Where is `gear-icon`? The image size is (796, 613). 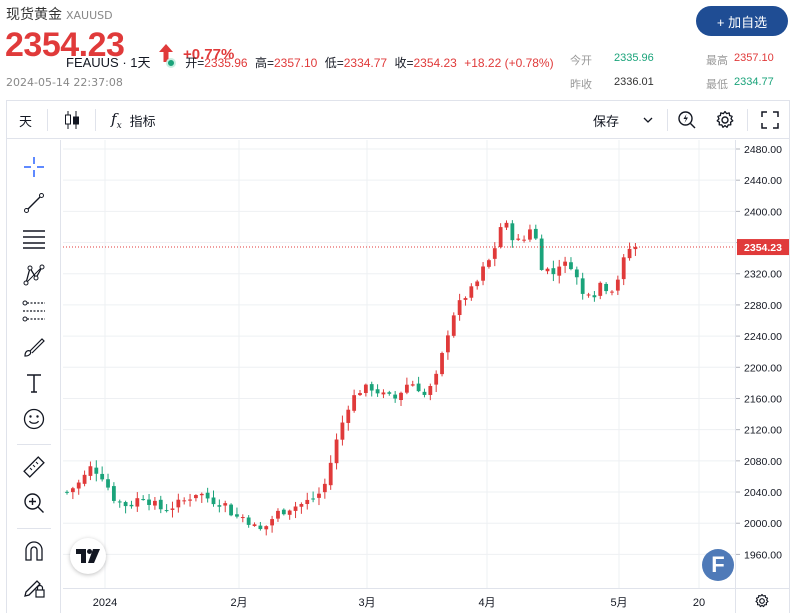
gear-icon is located at coordinates (762, 600).